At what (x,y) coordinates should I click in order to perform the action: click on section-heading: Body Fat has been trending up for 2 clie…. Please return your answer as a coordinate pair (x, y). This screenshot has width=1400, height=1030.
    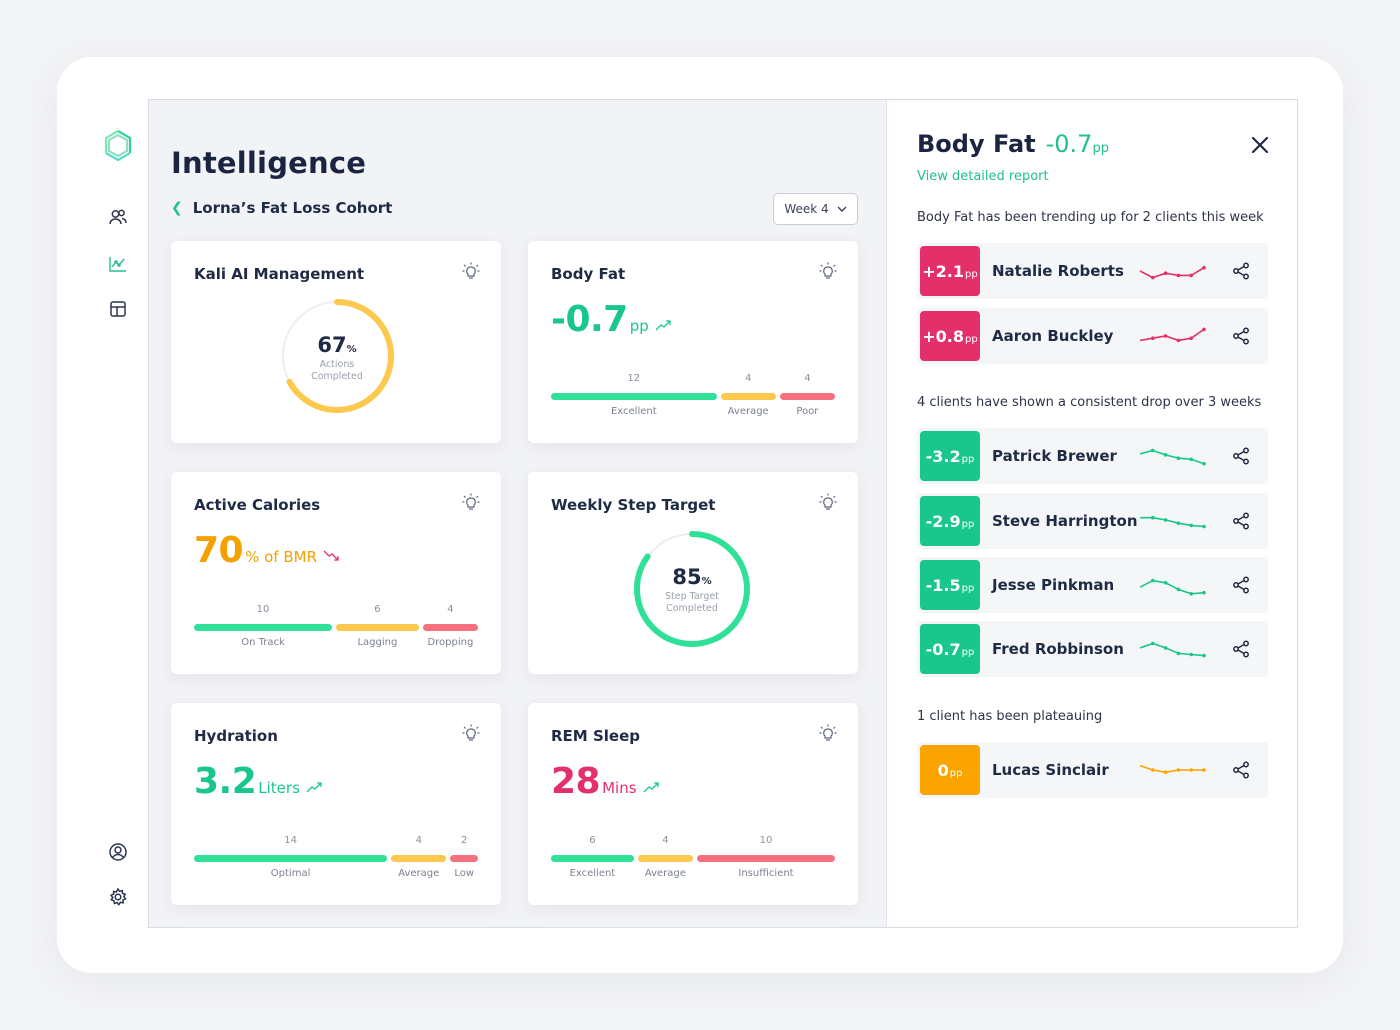
    Looking at the image, I should click on (1090, 217).